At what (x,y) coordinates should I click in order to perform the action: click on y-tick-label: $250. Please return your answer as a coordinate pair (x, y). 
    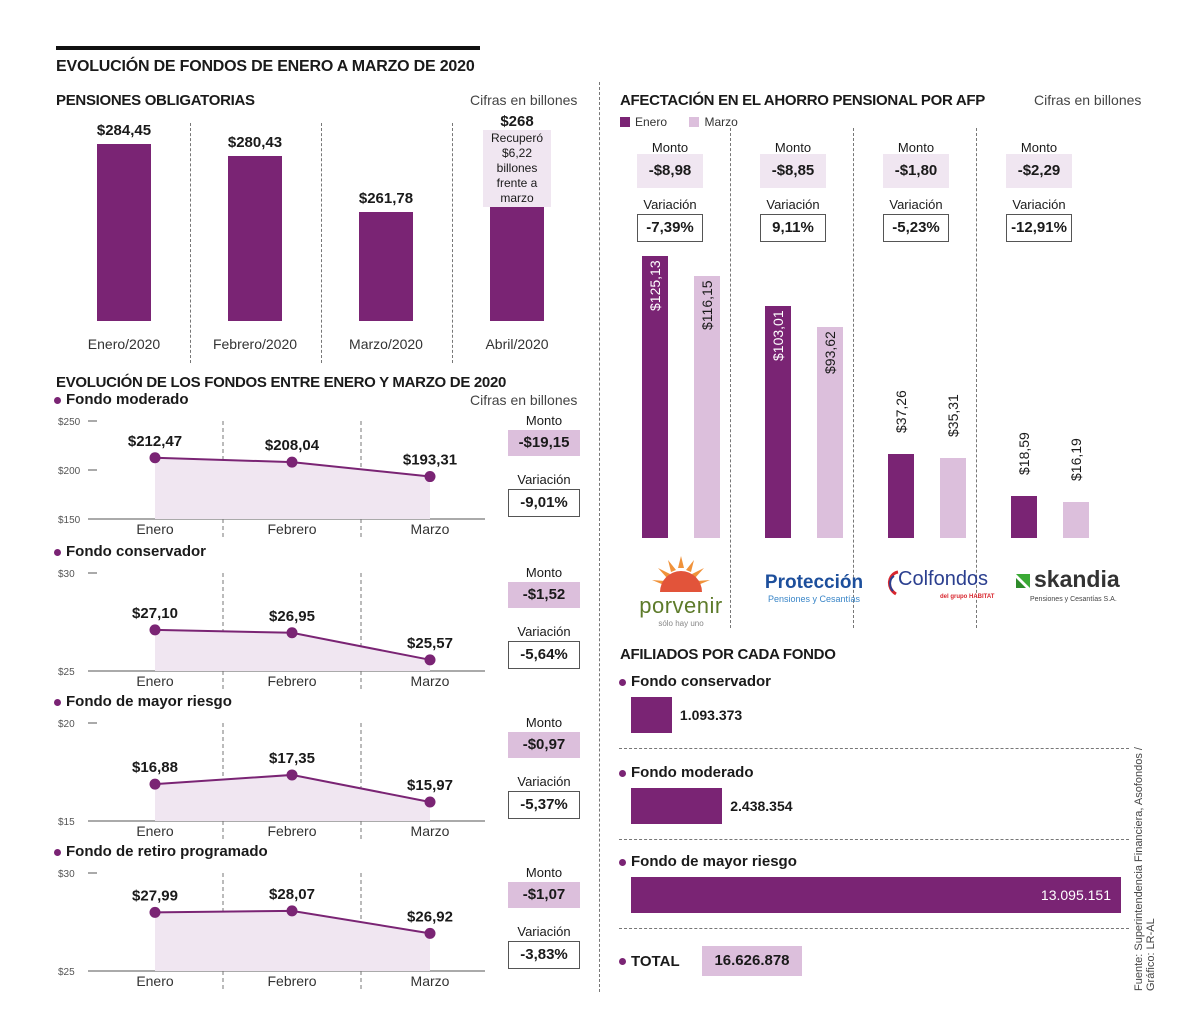
    Looking at the image, I should click on (69, 422).